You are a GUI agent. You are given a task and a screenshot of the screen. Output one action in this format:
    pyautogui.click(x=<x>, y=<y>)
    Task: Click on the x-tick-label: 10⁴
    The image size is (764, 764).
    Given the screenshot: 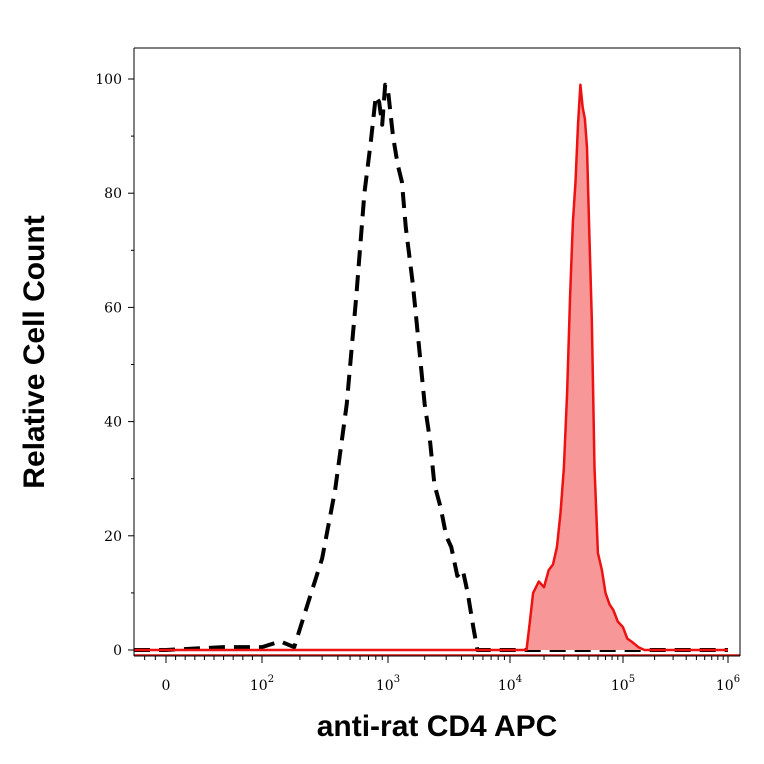 What is the action you would take?
    pyautogui.click(x=510, y=684)
    